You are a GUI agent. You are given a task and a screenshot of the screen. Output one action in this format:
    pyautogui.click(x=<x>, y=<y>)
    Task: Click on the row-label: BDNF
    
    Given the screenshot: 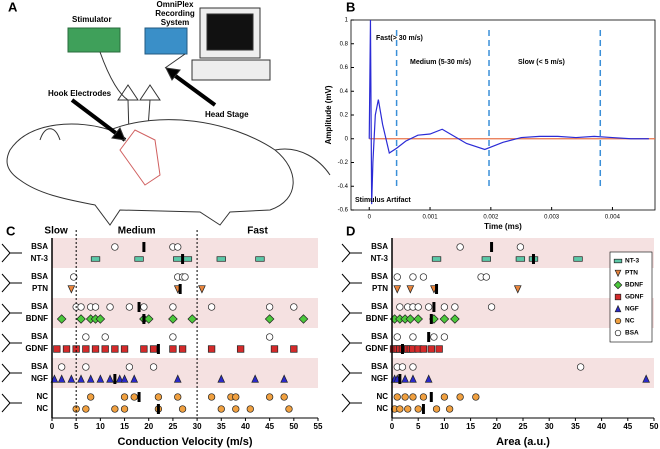 What is the action you would take?
    pyautogui.click(x=377, y=318)
    